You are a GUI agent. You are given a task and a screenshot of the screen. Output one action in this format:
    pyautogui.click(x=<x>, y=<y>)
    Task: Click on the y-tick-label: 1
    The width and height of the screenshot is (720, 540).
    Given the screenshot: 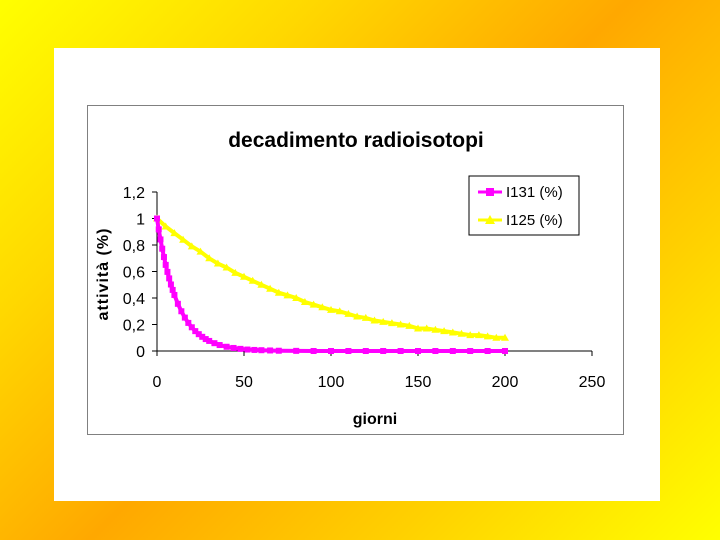 What is the action you would take?
    pyautogui.click(x=140, y=220)
    